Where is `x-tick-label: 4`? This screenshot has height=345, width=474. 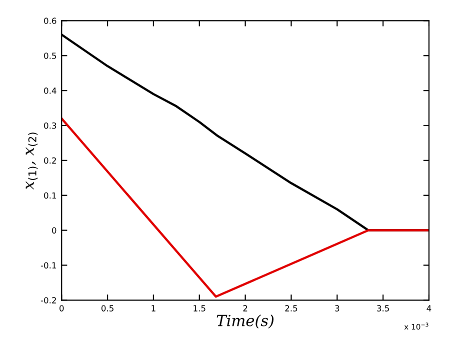
x-tick-label: 4 is located at coordinates (429, 308).